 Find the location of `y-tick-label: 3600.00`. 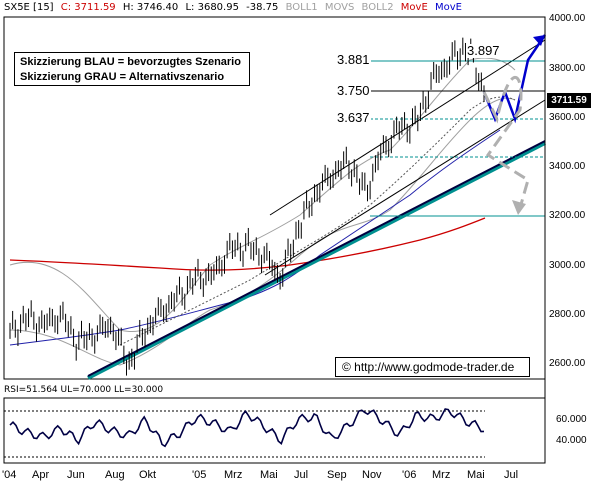

y-tick-label: 3600.00 is located at coordinates (567, 117).